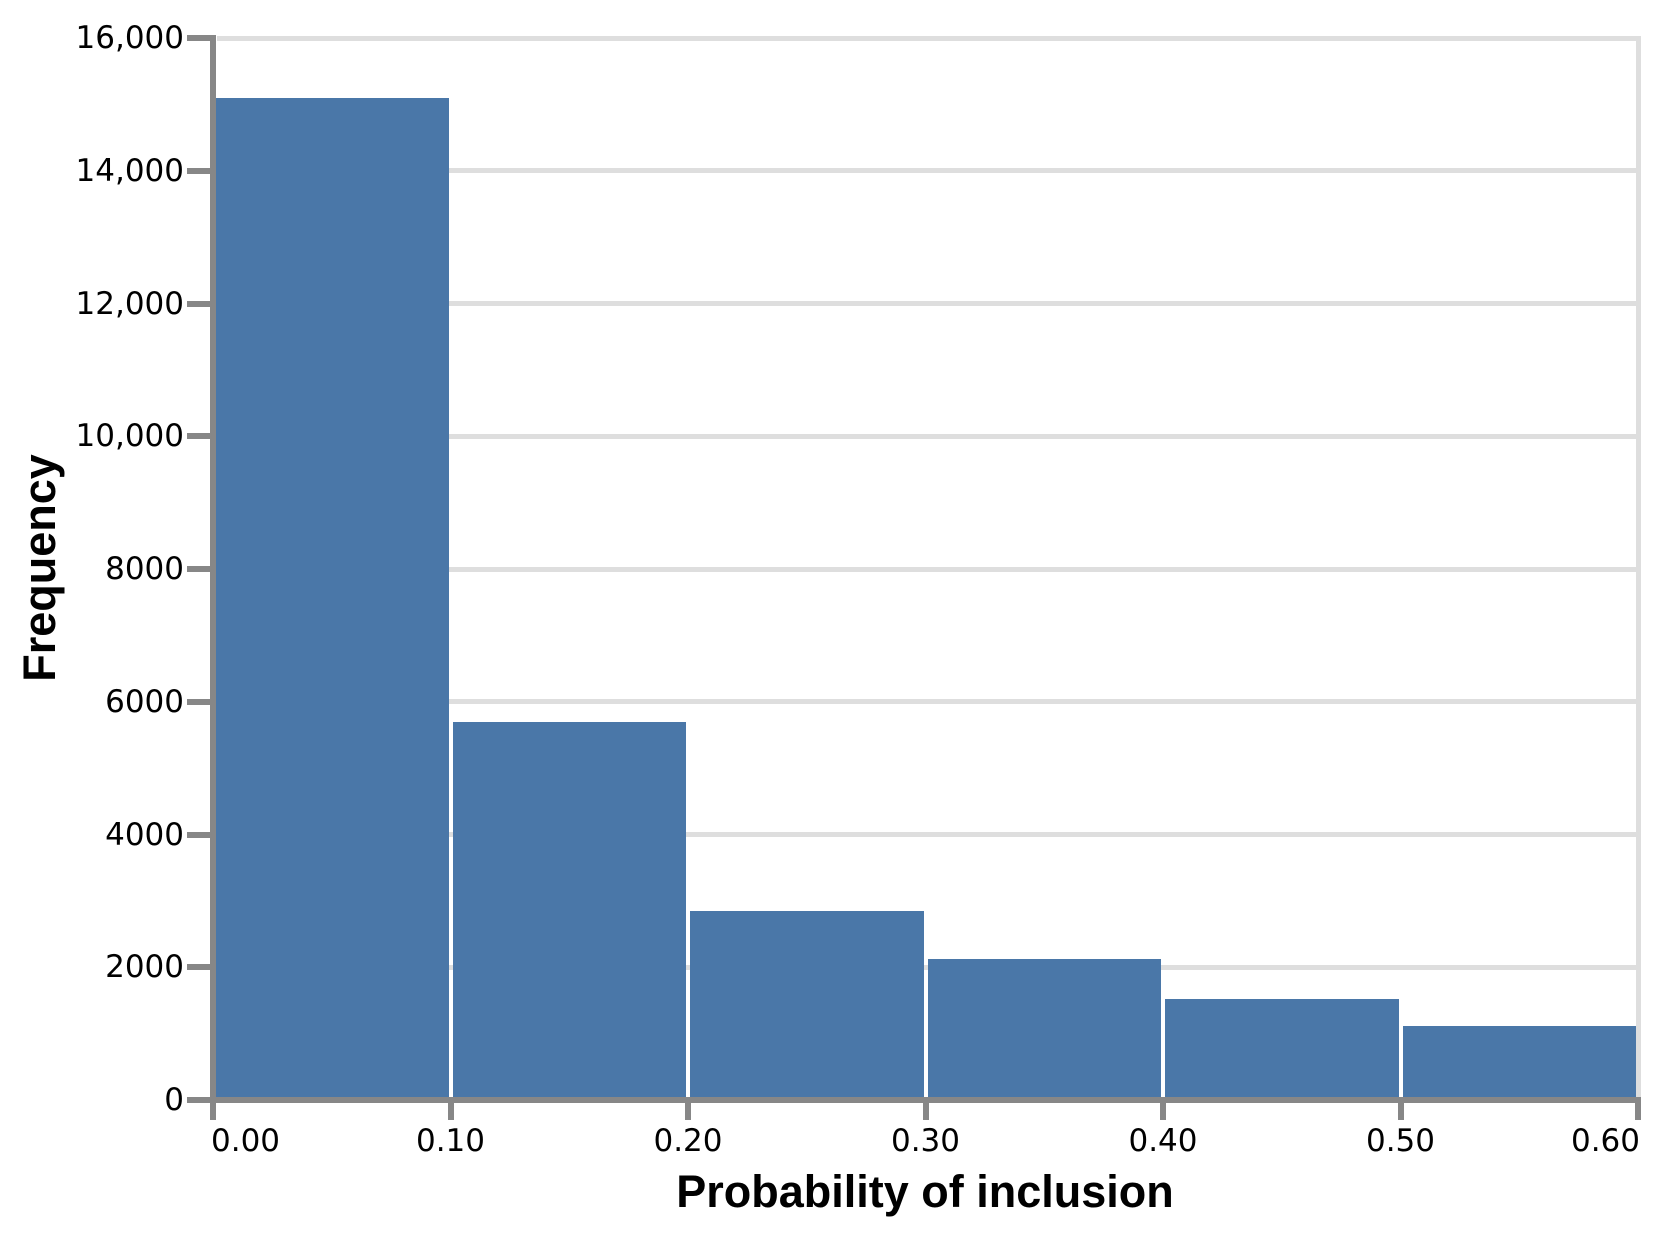 This screenshot has height=1236, width=1668. I want to click on y-tick-label: 2000, so click(144, 967).